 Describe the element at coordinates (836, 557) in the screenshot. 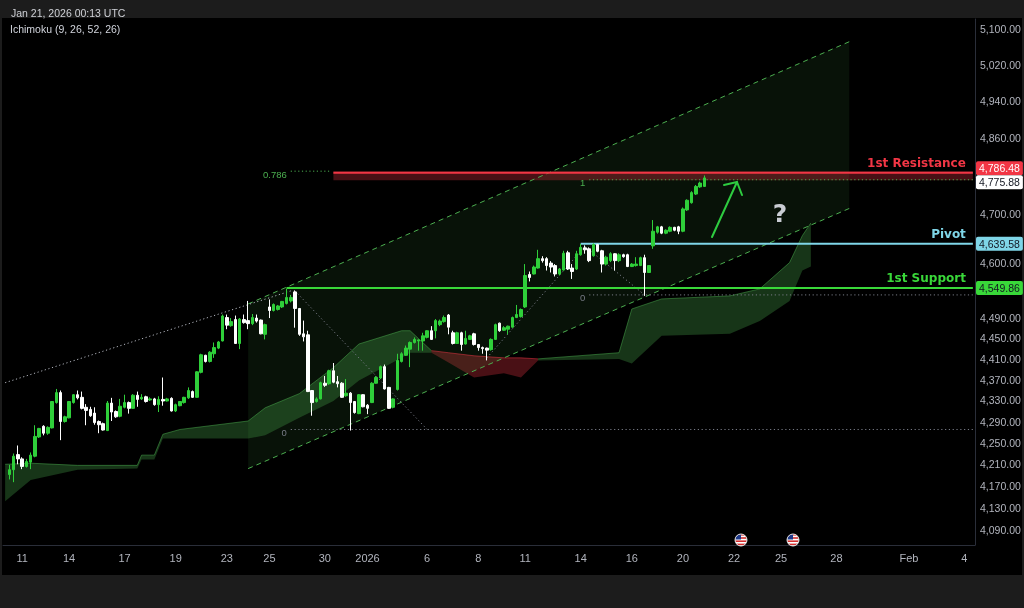

I see `x-tick-label: 28` at that location.